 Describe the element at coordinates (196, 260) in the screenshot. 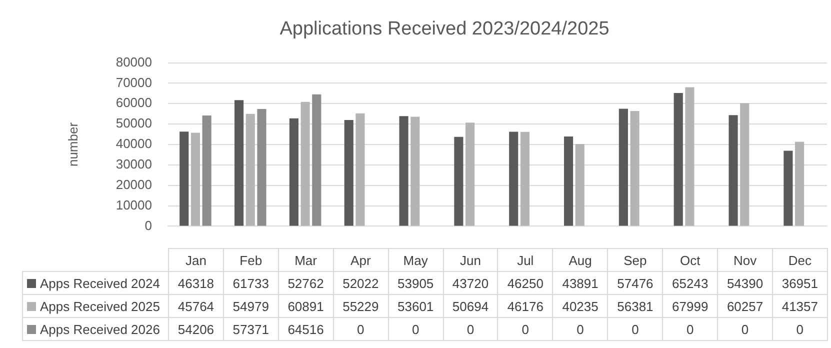

I see `x-tick-label: Jan` at that location.